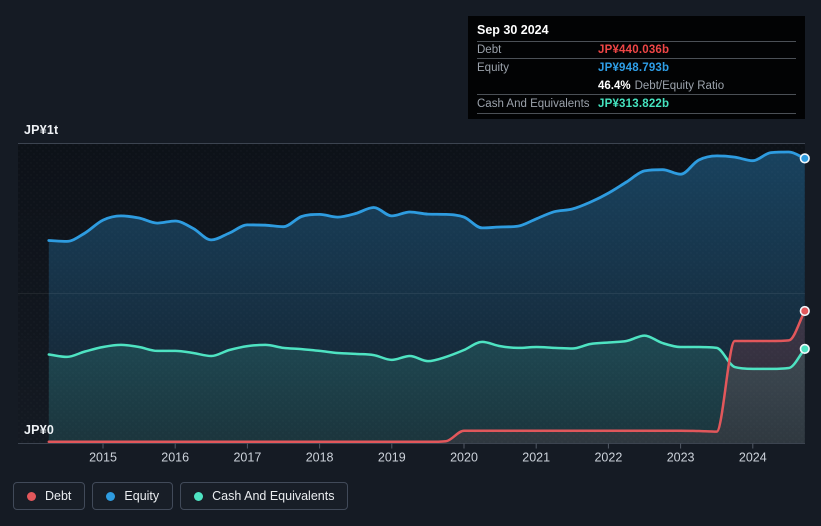 The height and width of the screenshot is (526, 821). I want to click on y-axis-label-0: JP¥0, so click(39, 430).